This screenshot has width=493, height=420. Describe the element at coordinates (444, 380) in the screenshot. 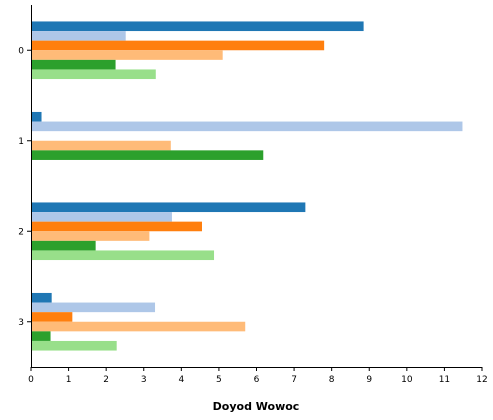

I see `x-tick-label: 11` at that location.